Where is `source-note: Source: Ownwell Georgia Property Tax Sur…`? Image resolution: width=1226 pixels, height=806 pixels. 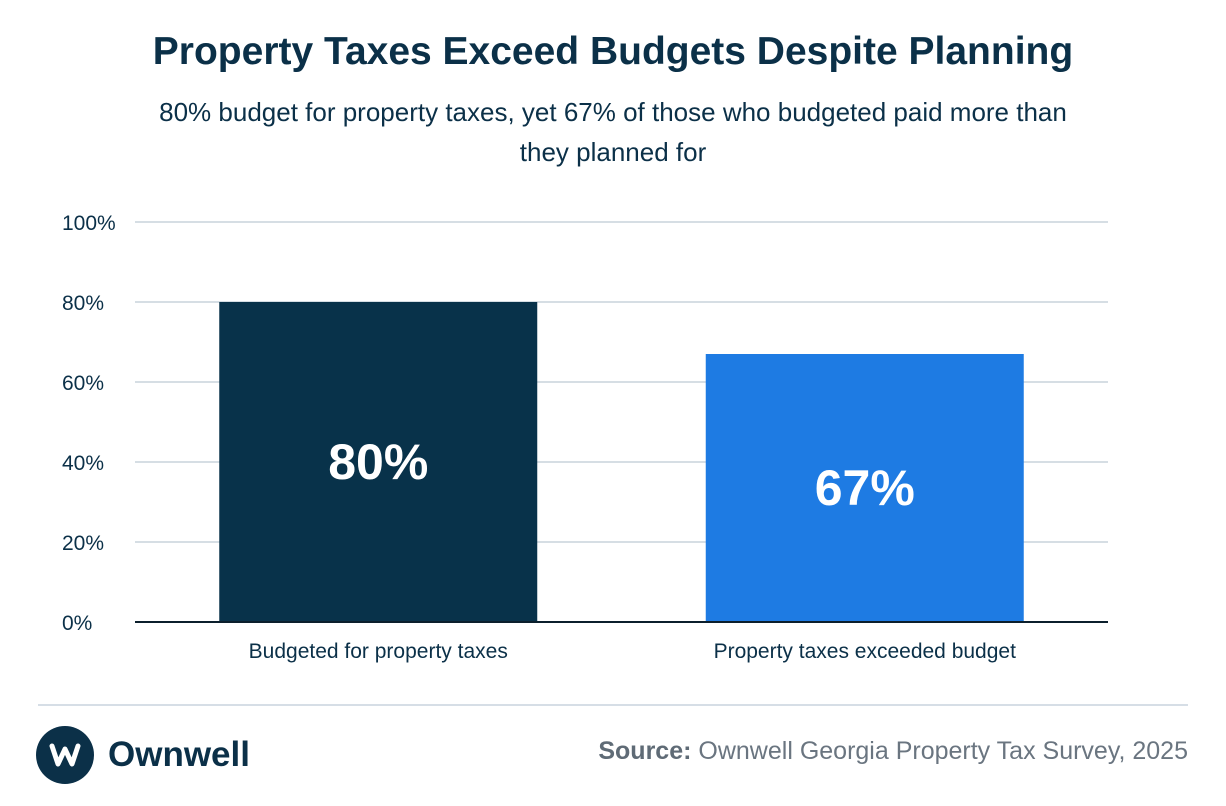 source-note: Source: Ownwell Georgia Property Tax Sur… is located at coordinates (893, 751).